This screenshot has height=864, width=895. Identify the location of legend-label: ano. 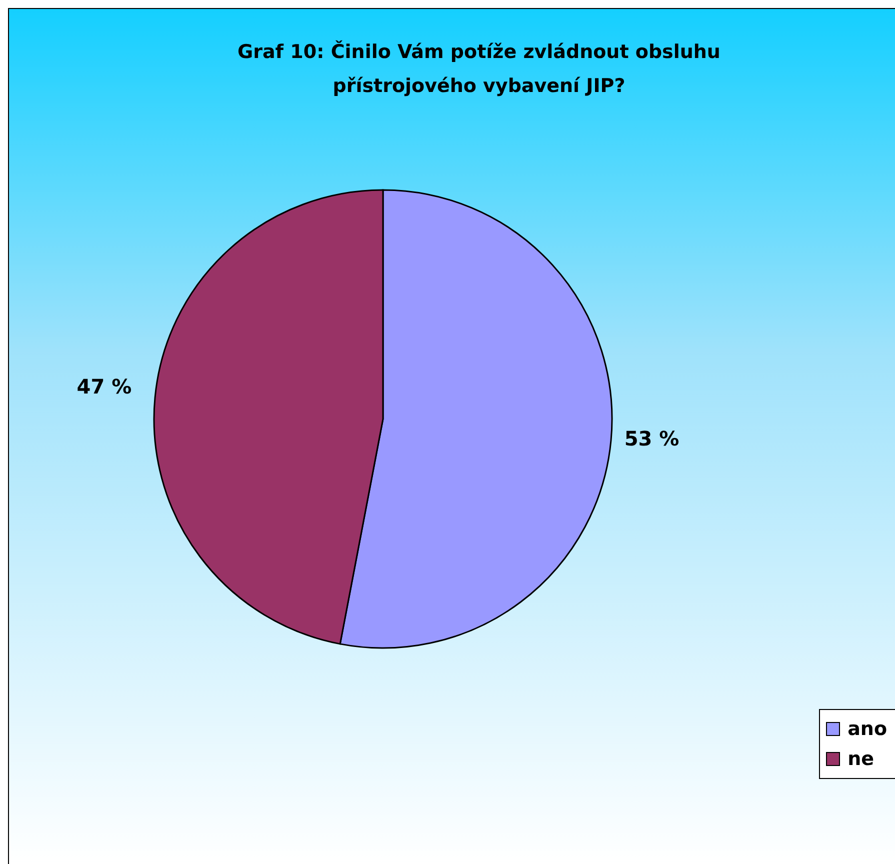
(867, 729).